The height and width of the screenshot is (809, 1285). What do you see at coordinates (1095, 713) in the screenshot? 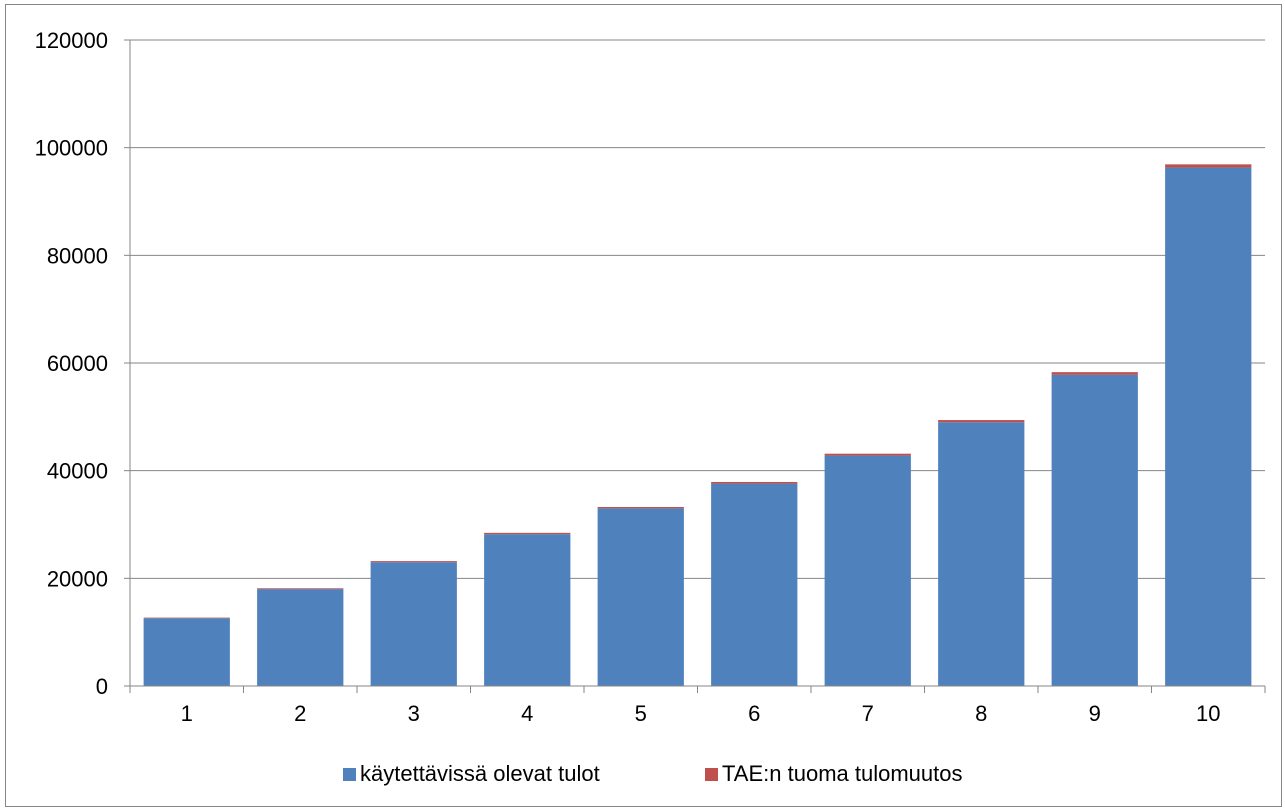
I see `x-tick-label: 9` at bounding box center [1095, 713].